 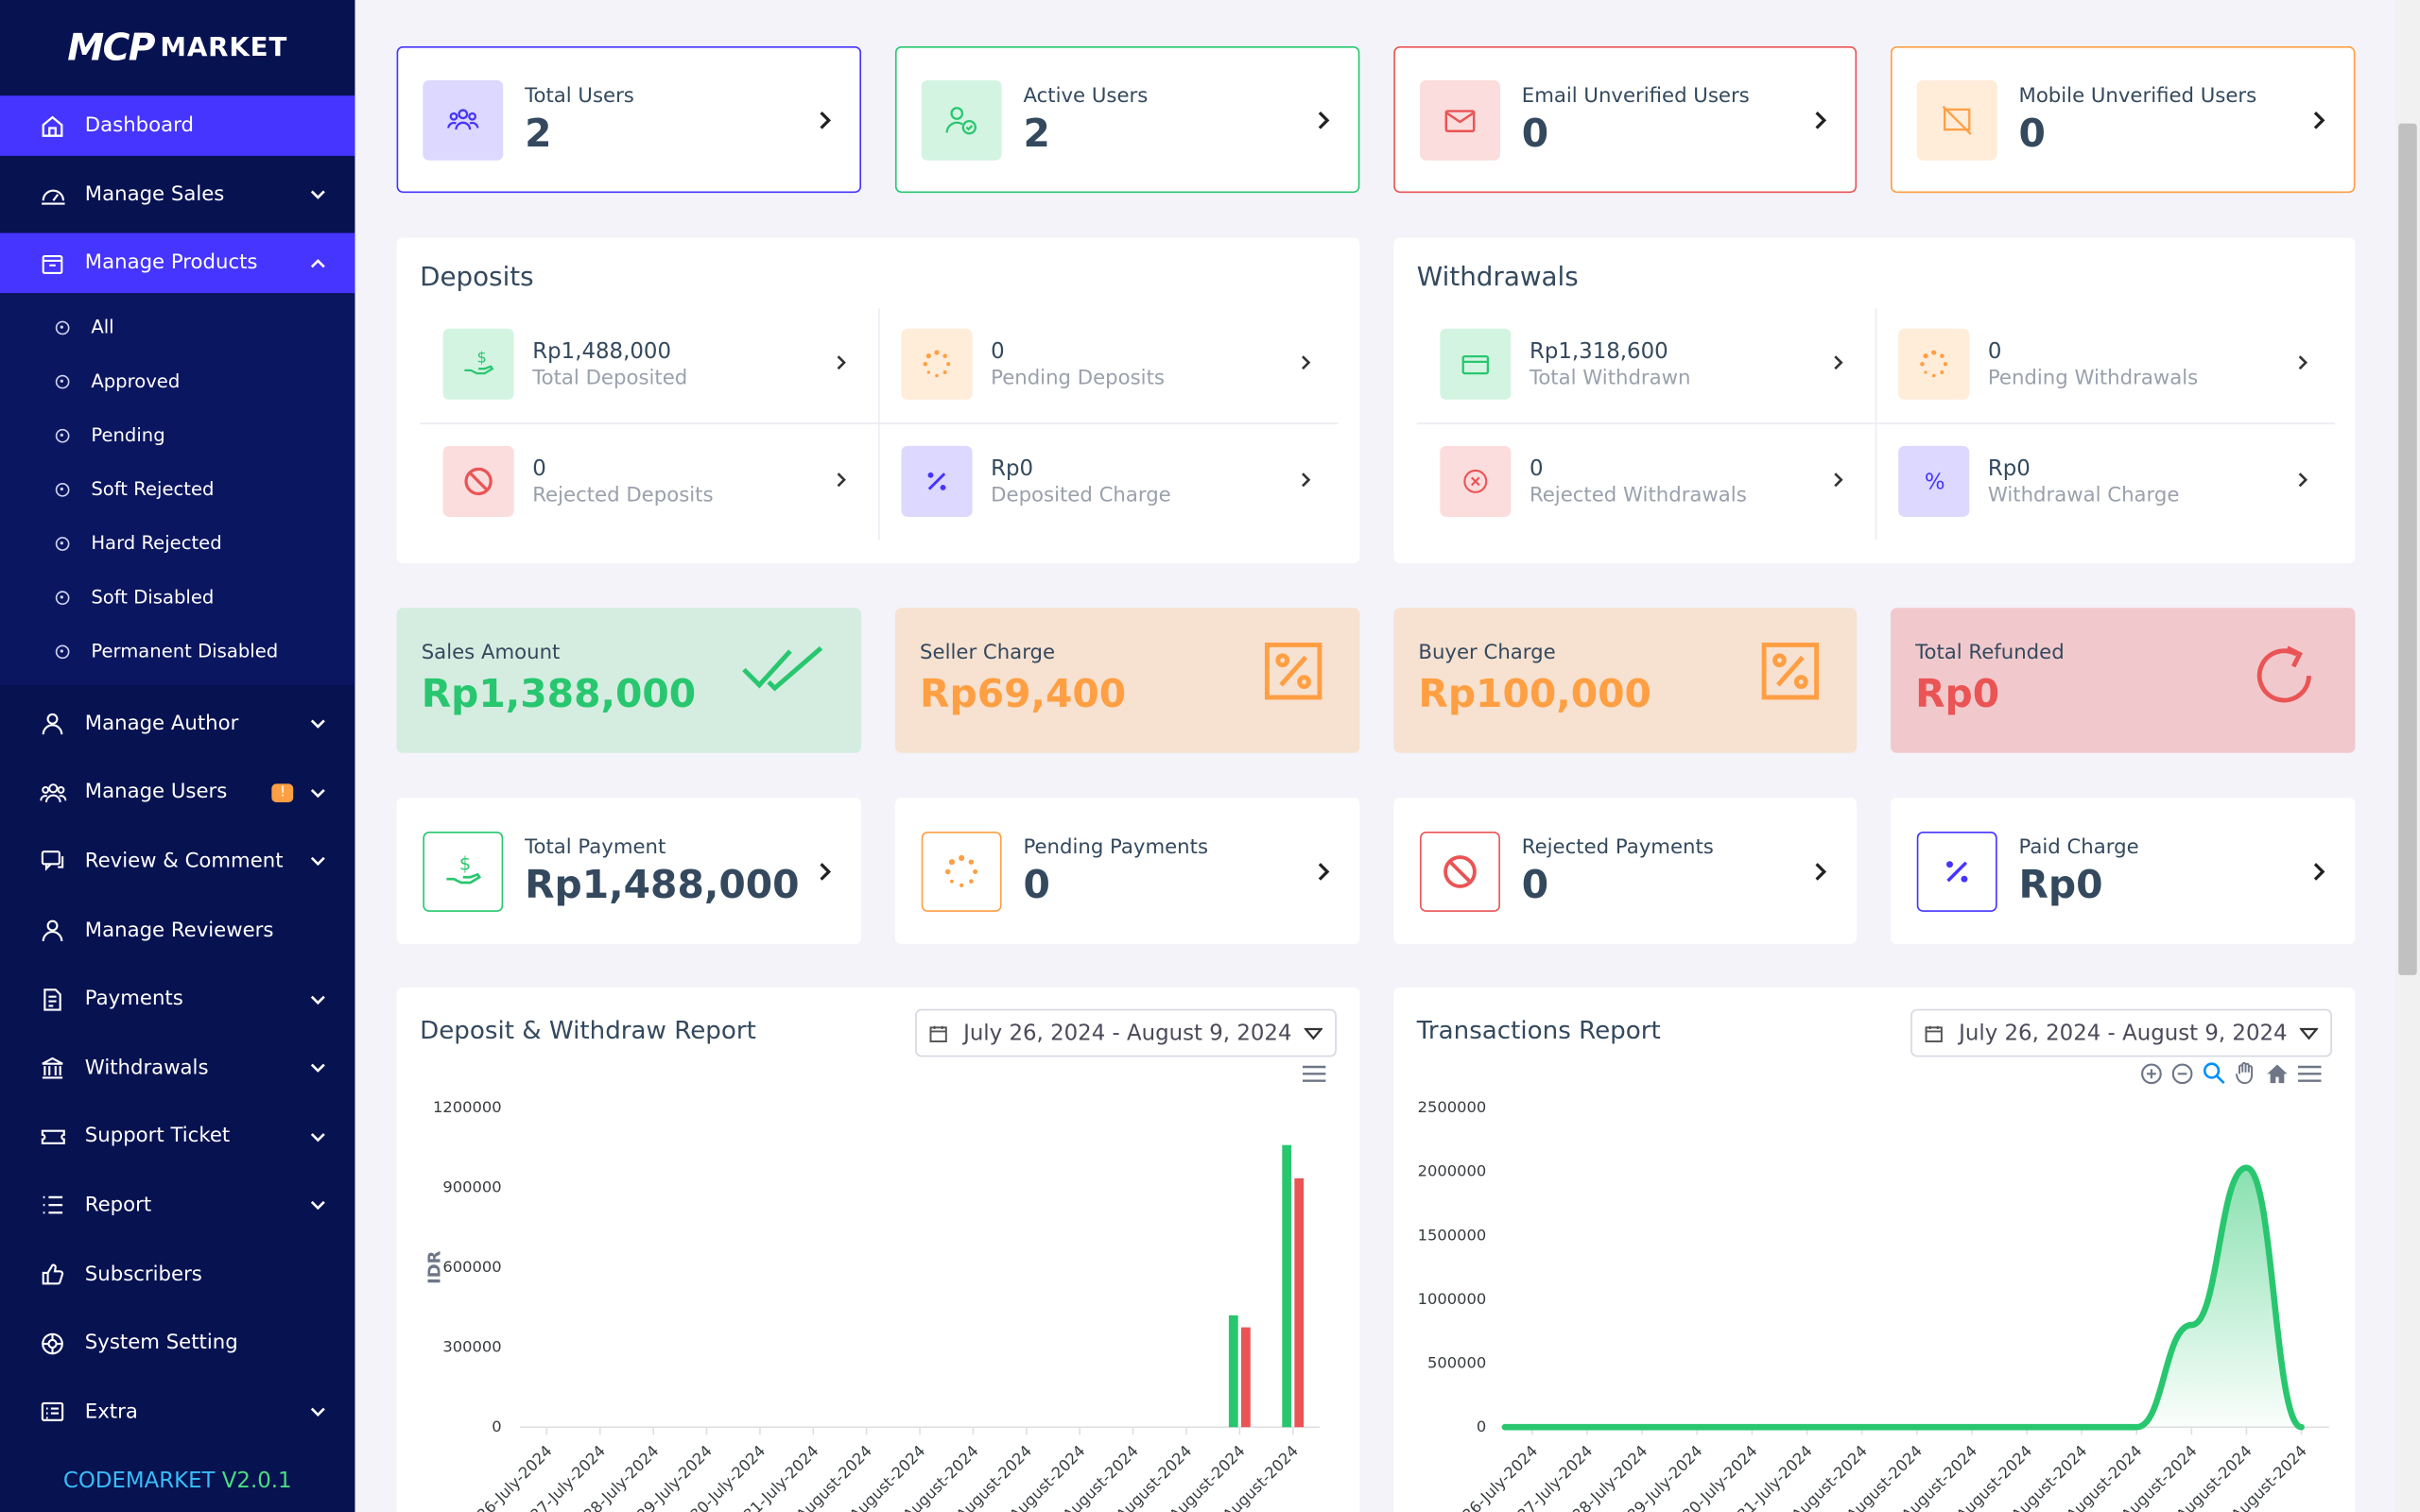 I want to click on sidebar-item-manage-sales: Manage Sales, so click(x=177, y=194).